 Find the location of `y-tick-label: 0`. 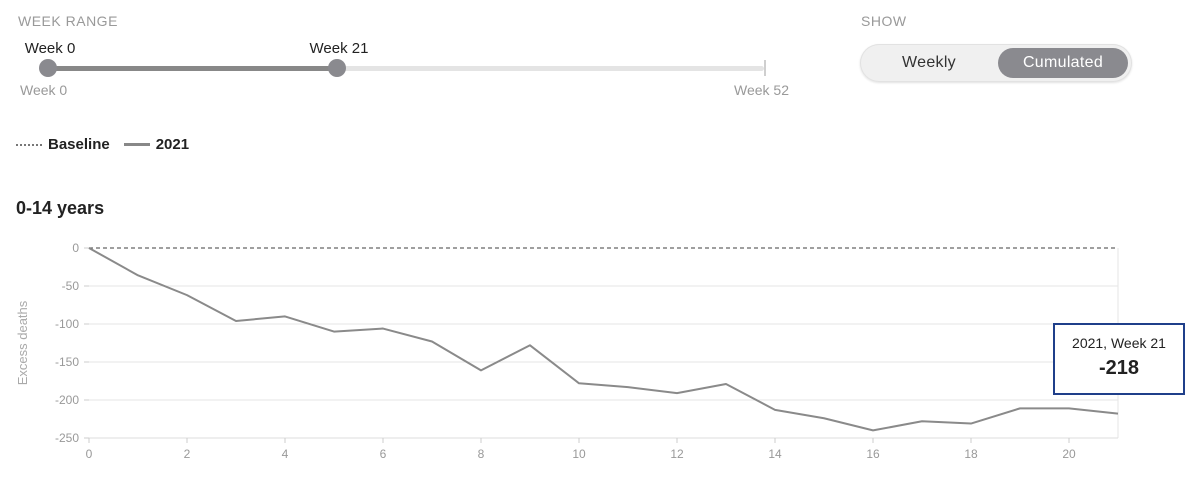

y-tick-label: 0 is located at coordinates (75, 248).